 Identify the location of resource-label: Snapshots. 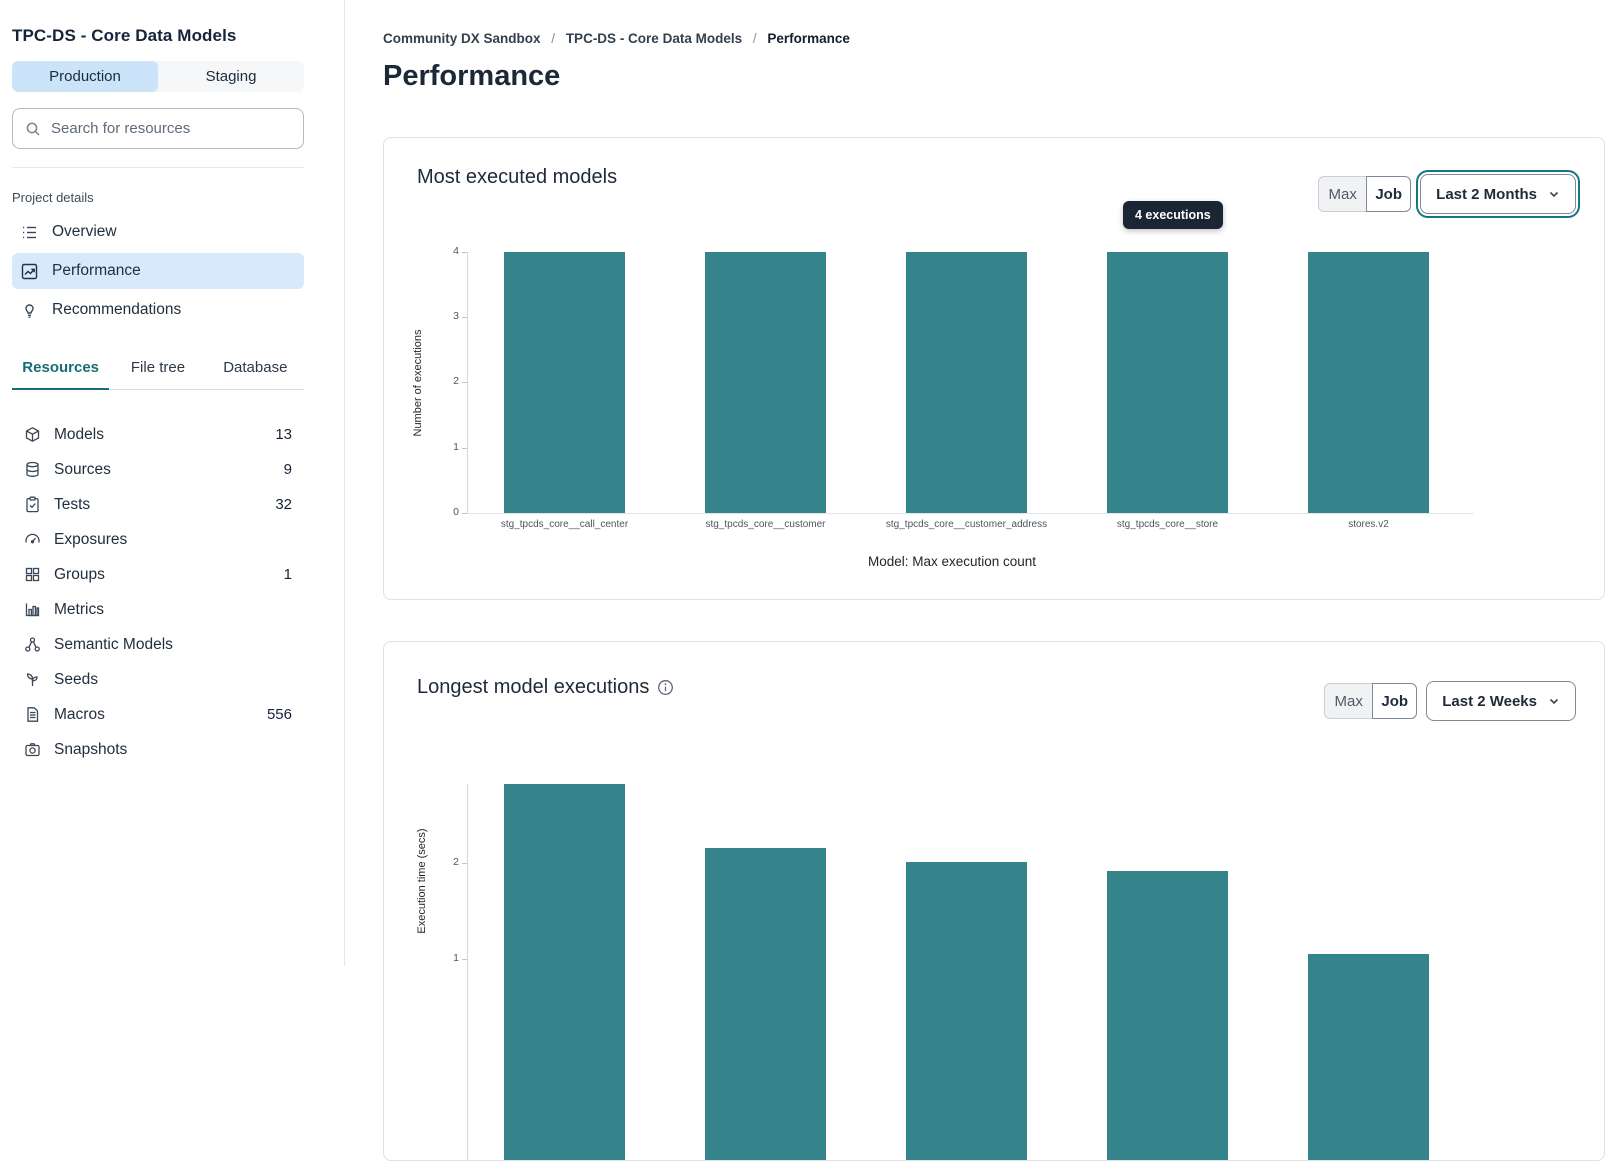
(91, 749).